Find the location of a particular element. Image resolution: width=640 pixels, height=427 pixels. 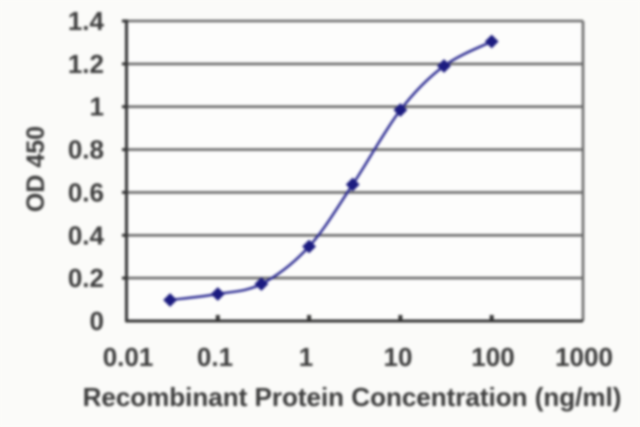

svg-text: 0.2 is located at coordinates (86, 278).